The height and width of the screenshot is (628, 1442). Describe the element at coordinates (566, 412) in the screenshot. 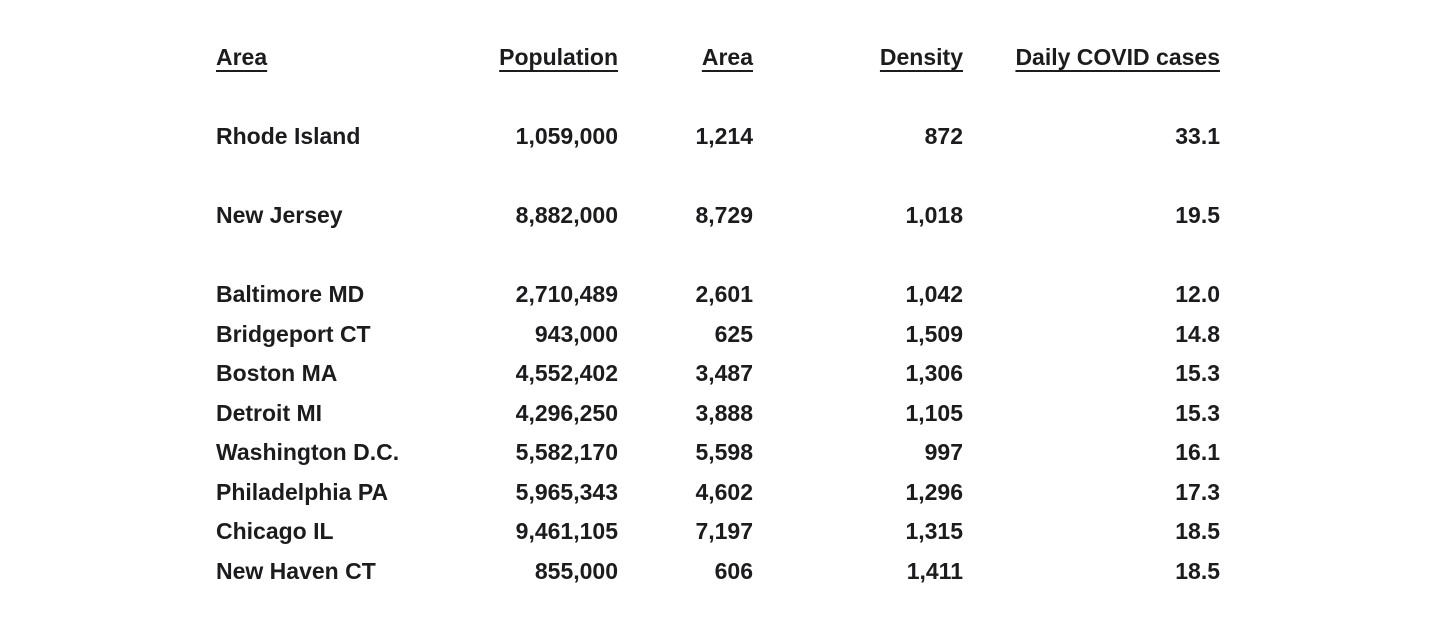

I see `cell-population: 4,296,250` at that location.